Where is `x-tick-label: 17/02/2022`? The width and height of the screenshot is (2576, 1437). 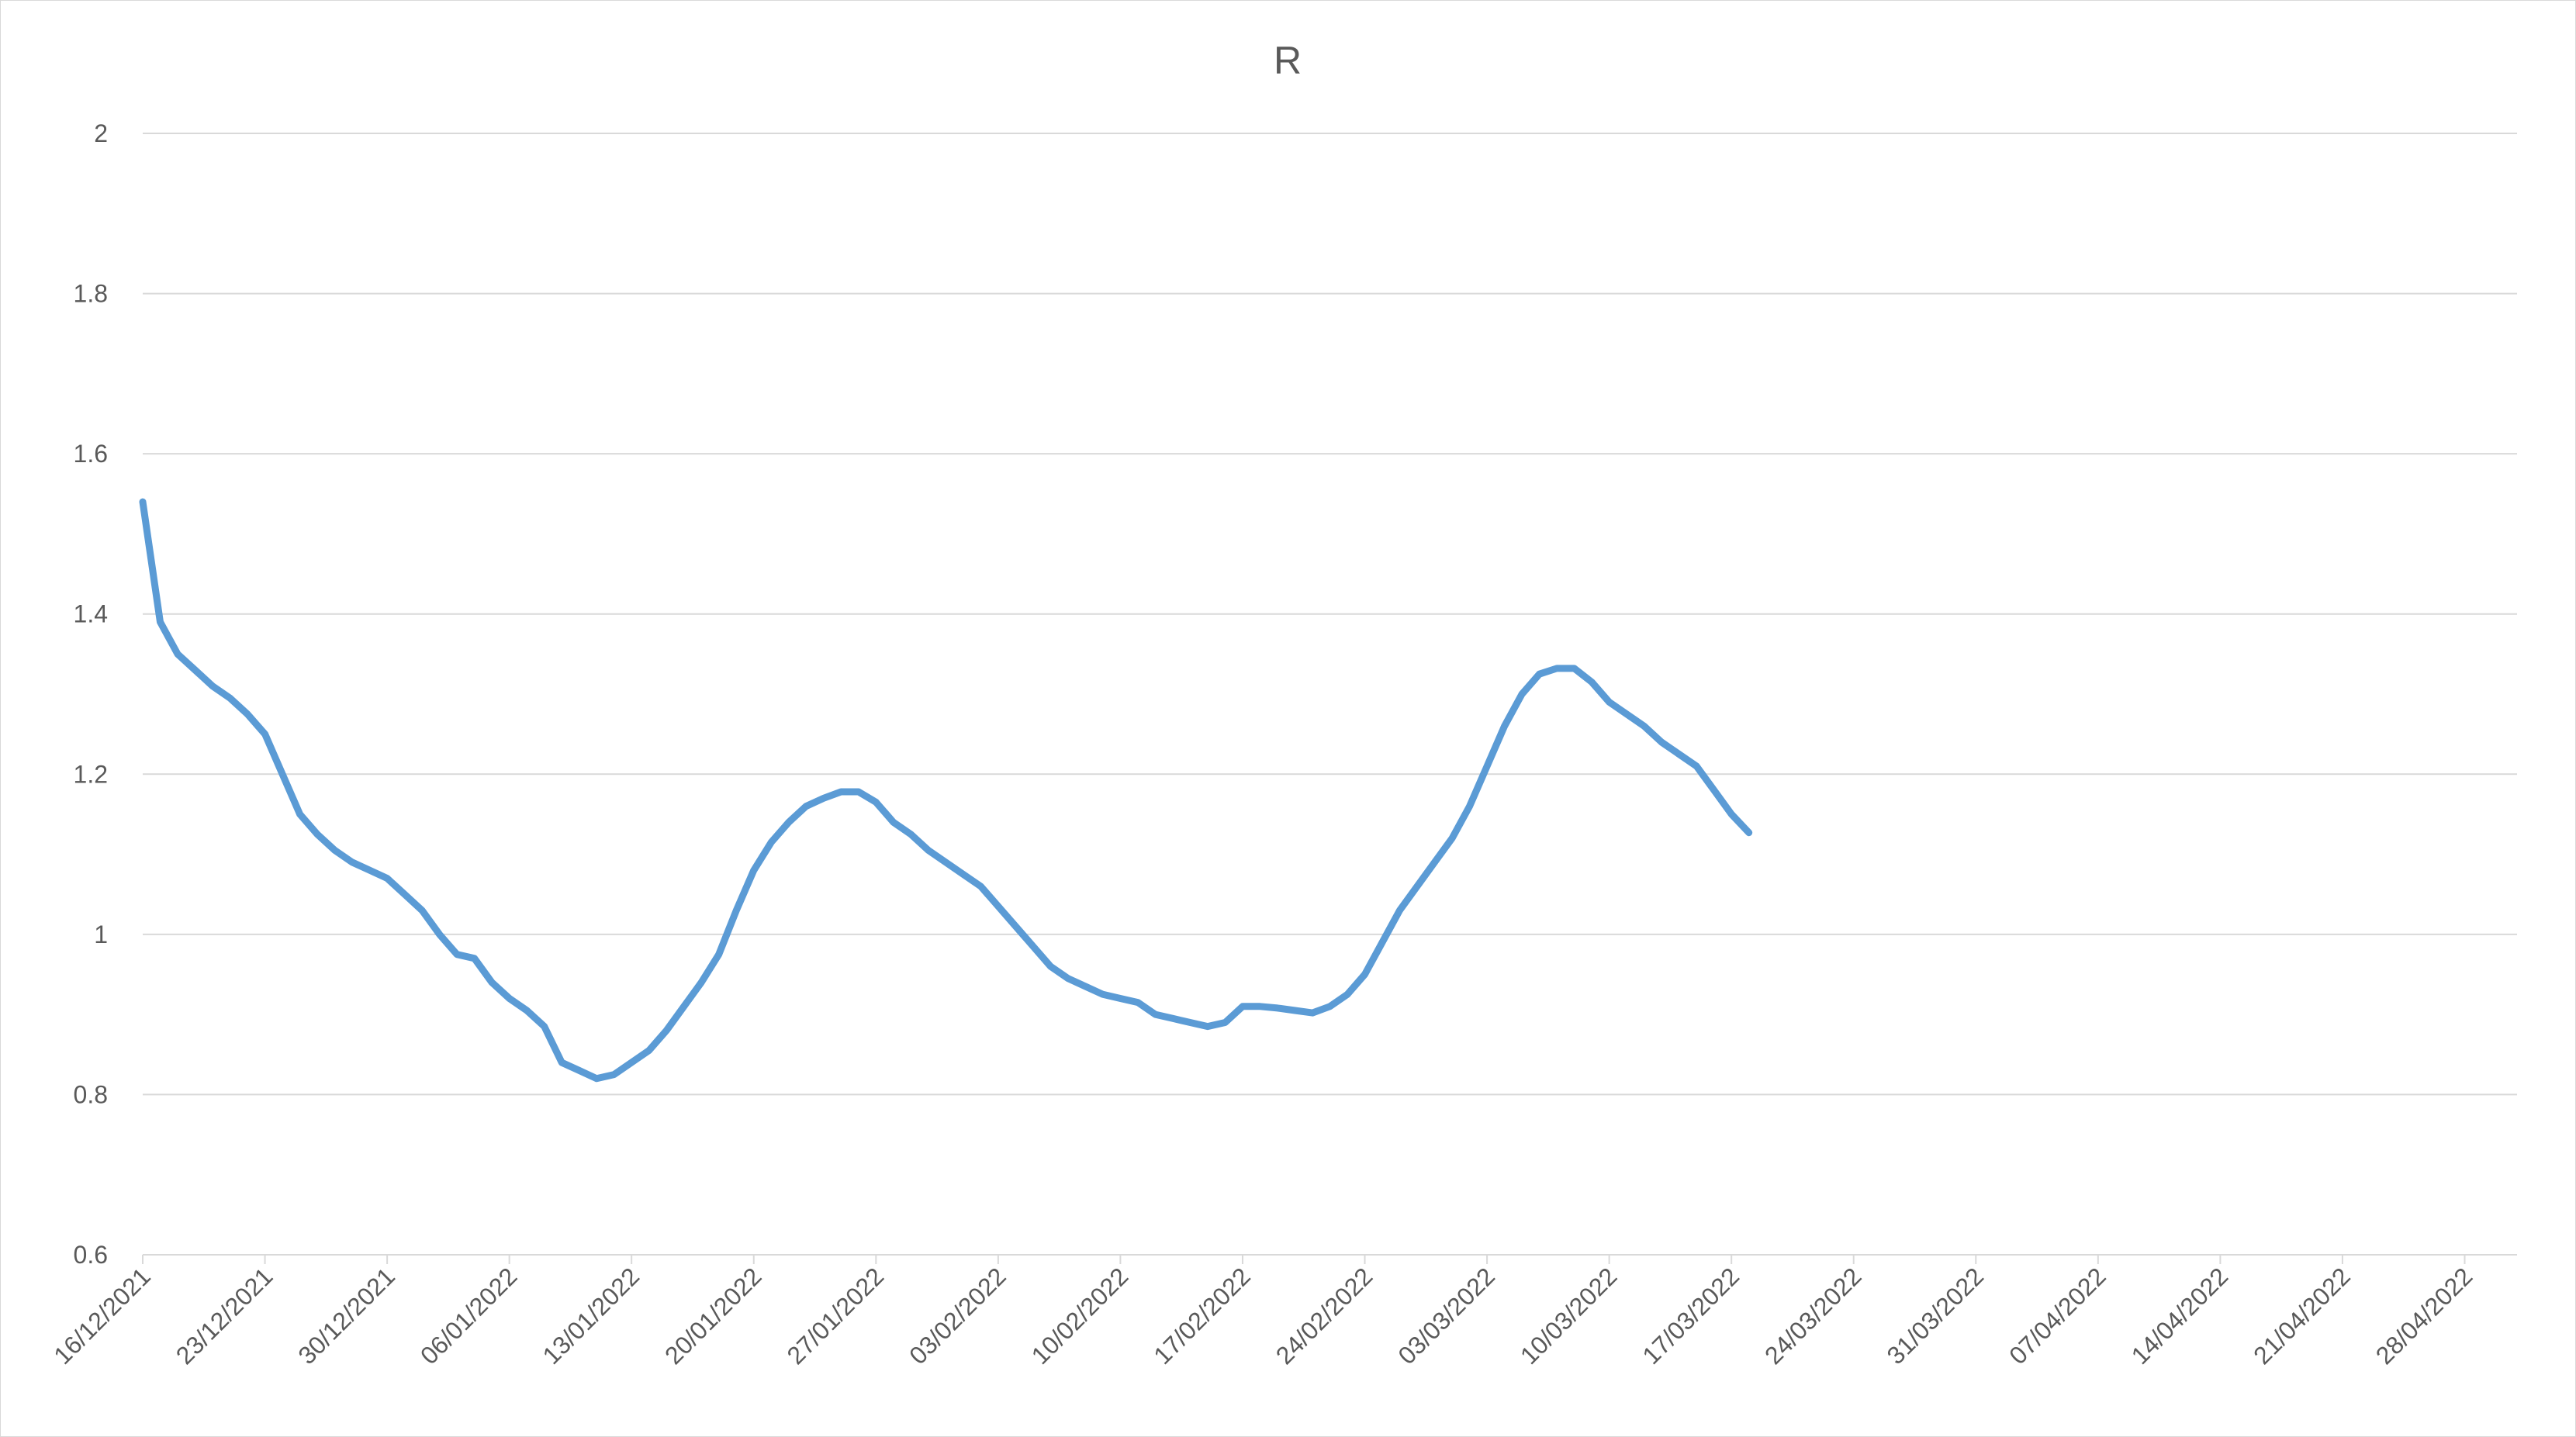 x-tick-label: 17/02/2022 is located at coordinates (1202, 1316).